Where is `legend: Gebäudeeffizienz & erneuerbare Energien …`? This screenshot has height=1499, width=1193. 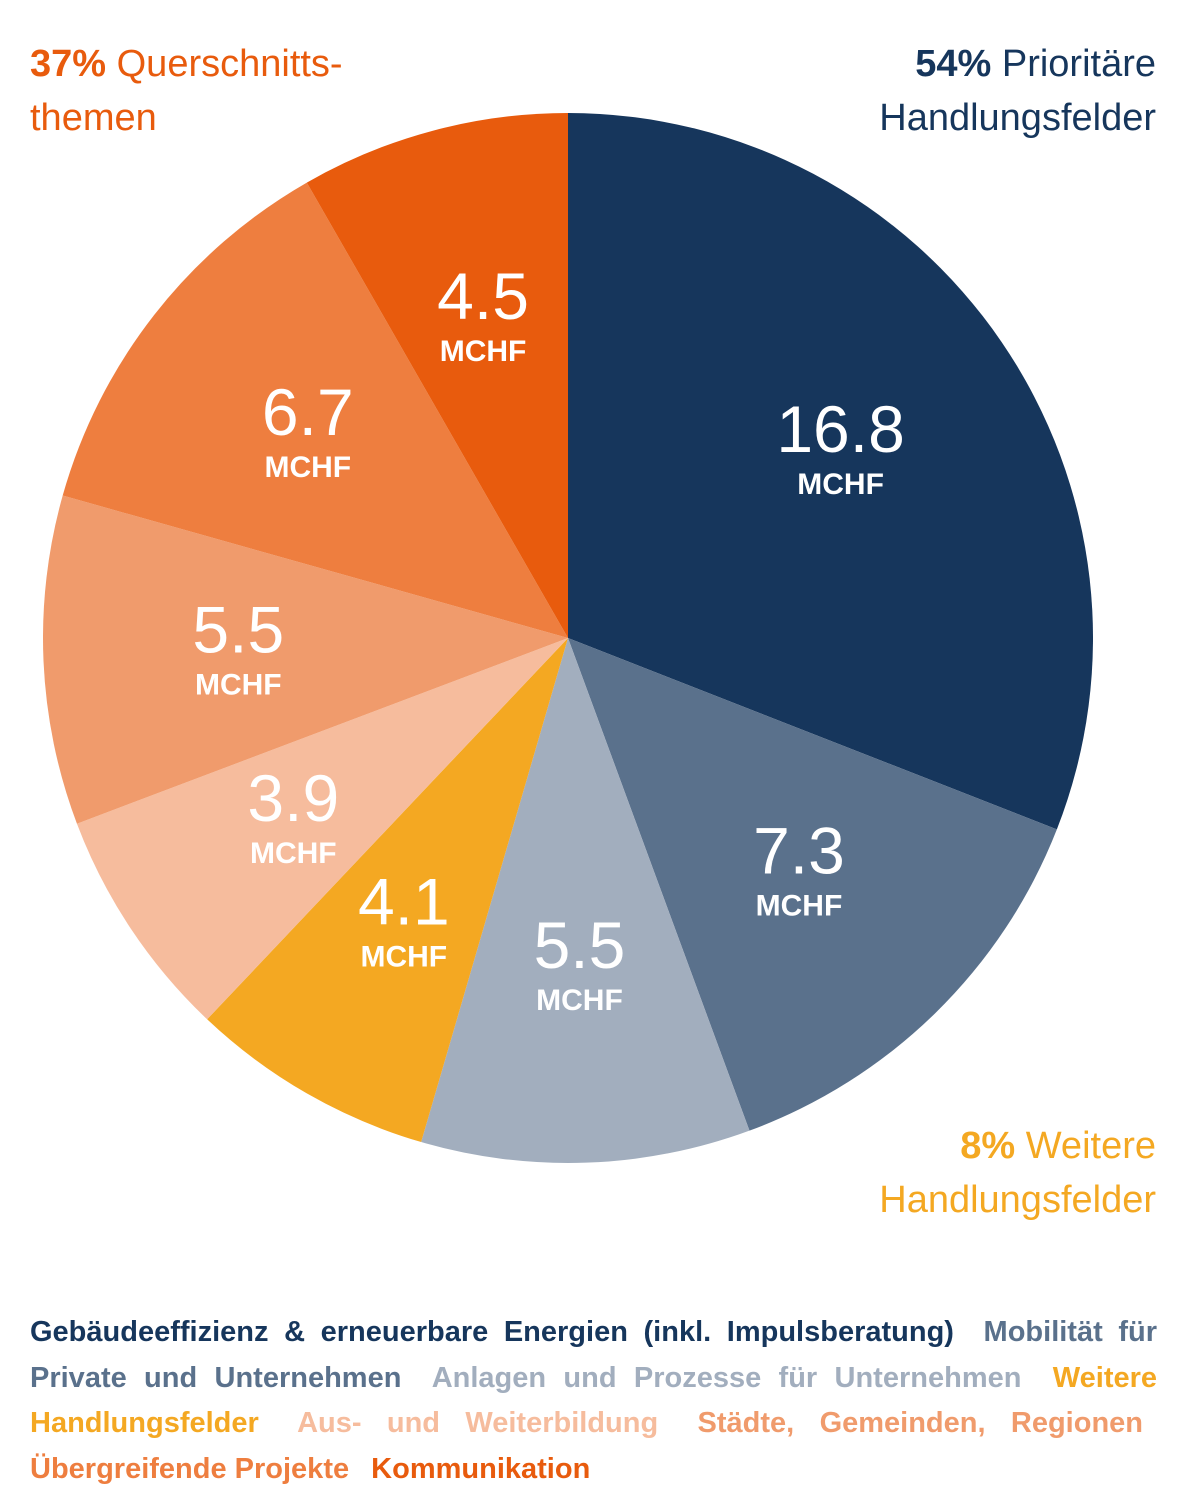
legend: Gebäudeeffizienz & erneuerbare Energien … is located at coordinates (593, 1401).